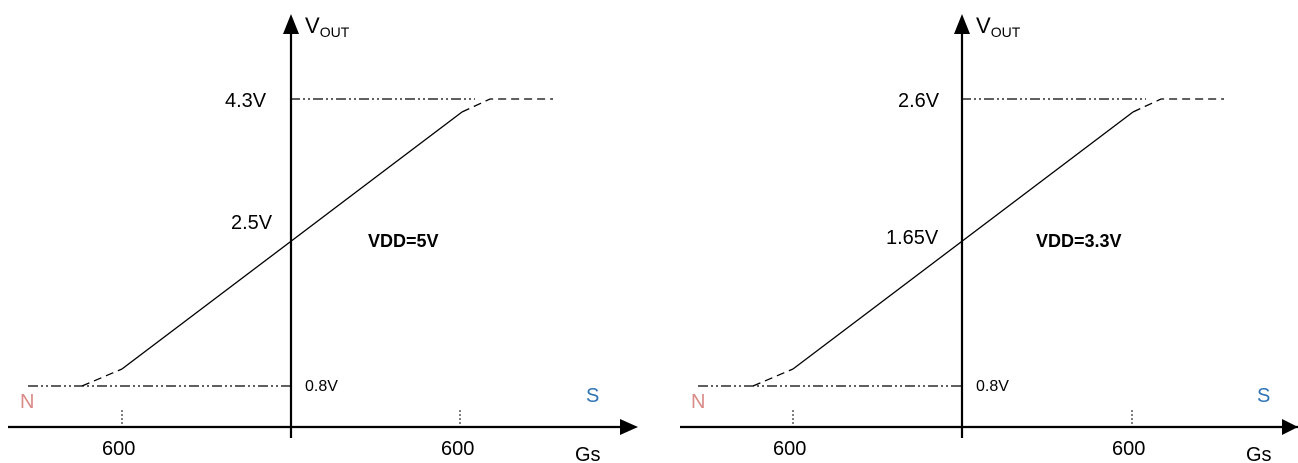  I want to click on mid-voltage-label: 2.5V, so click(252, 223).